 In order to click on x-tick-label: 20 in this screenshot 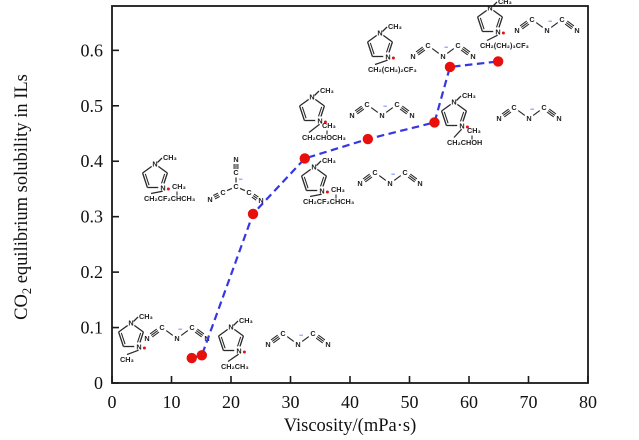, I will do `click(231, 402)`.